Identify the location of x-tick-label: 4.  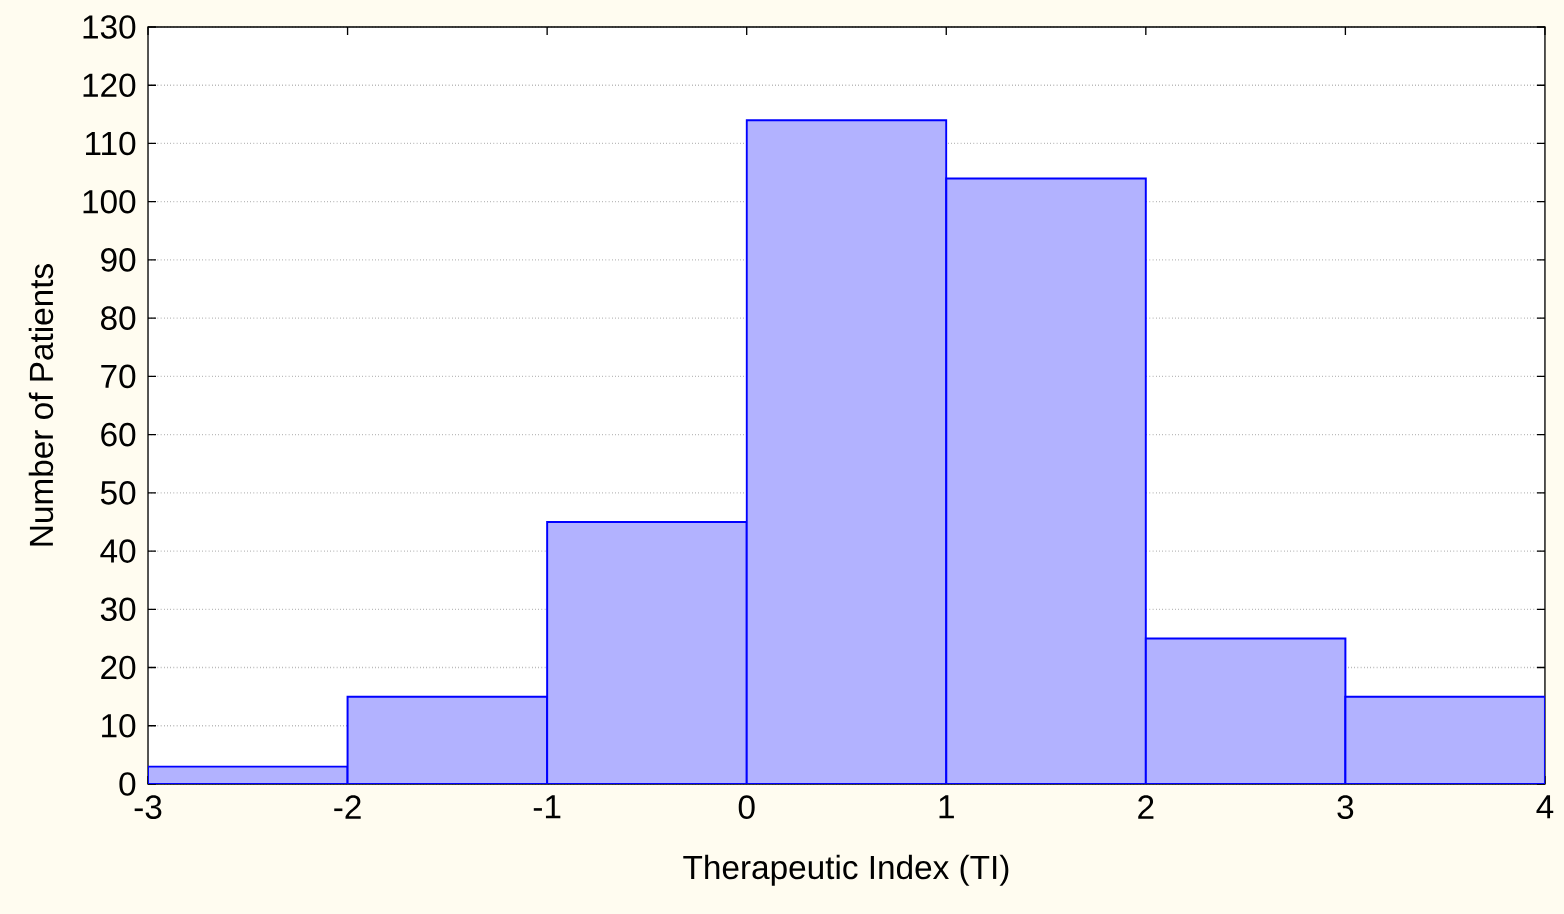
(1545, 807).